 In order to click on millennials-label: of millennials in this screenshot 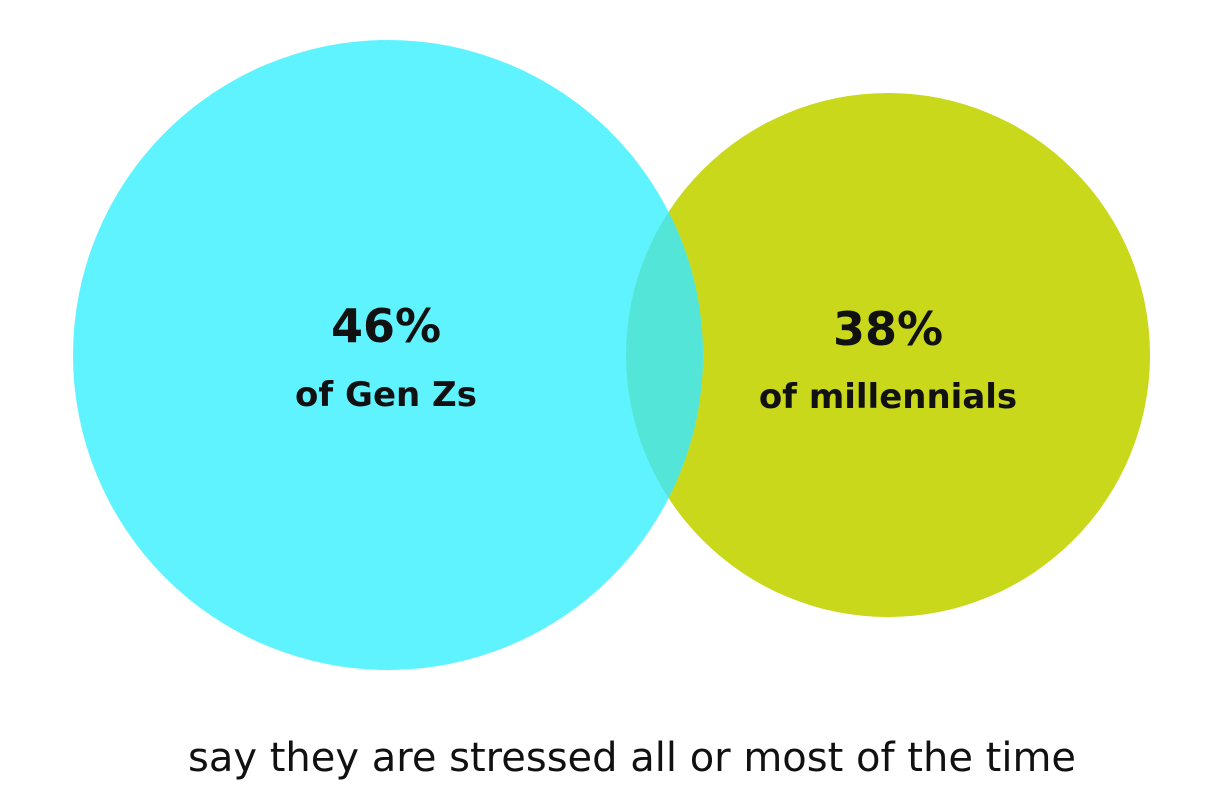, I will do `click(888, 397)`.